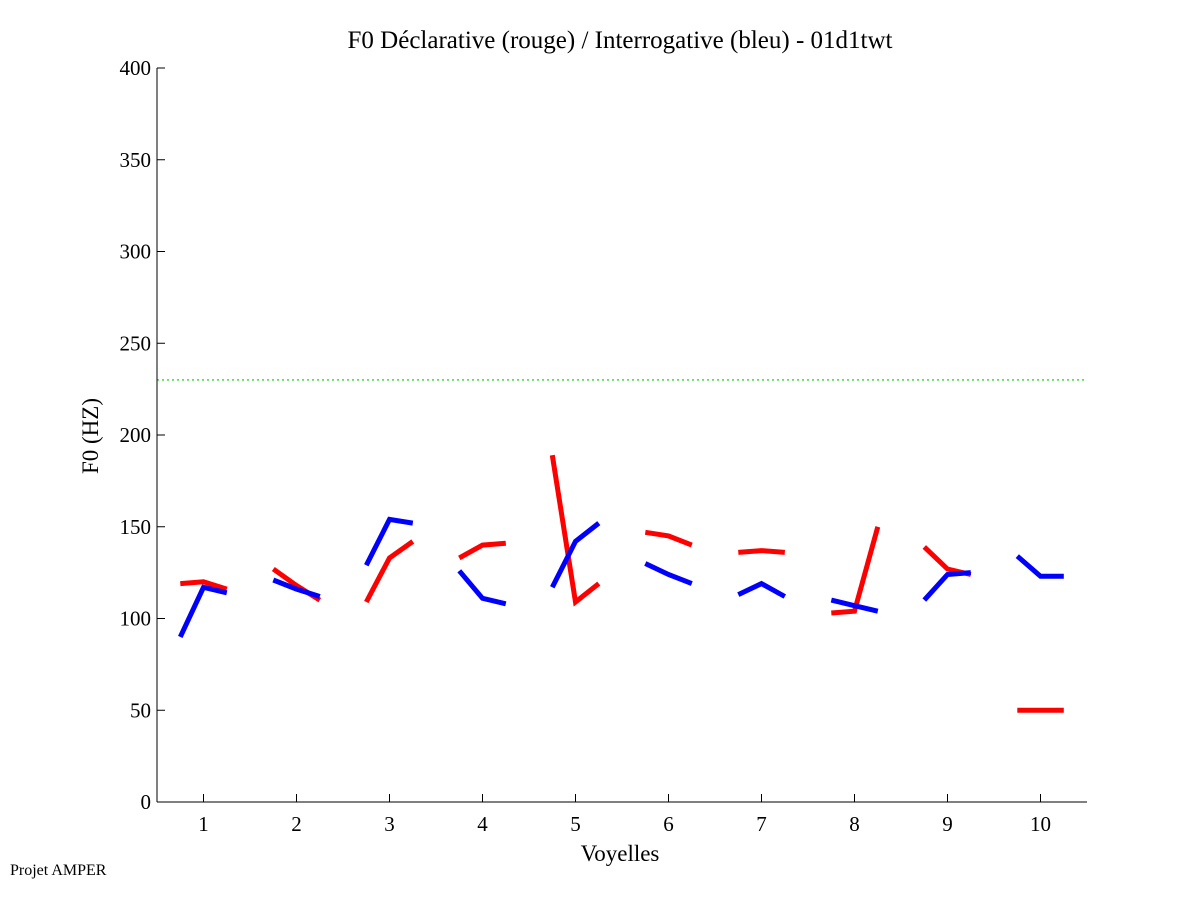 The height and width of the screenshot is (901, 1201). I want to click on x-tick-label-1: 1, so click(203, 824).